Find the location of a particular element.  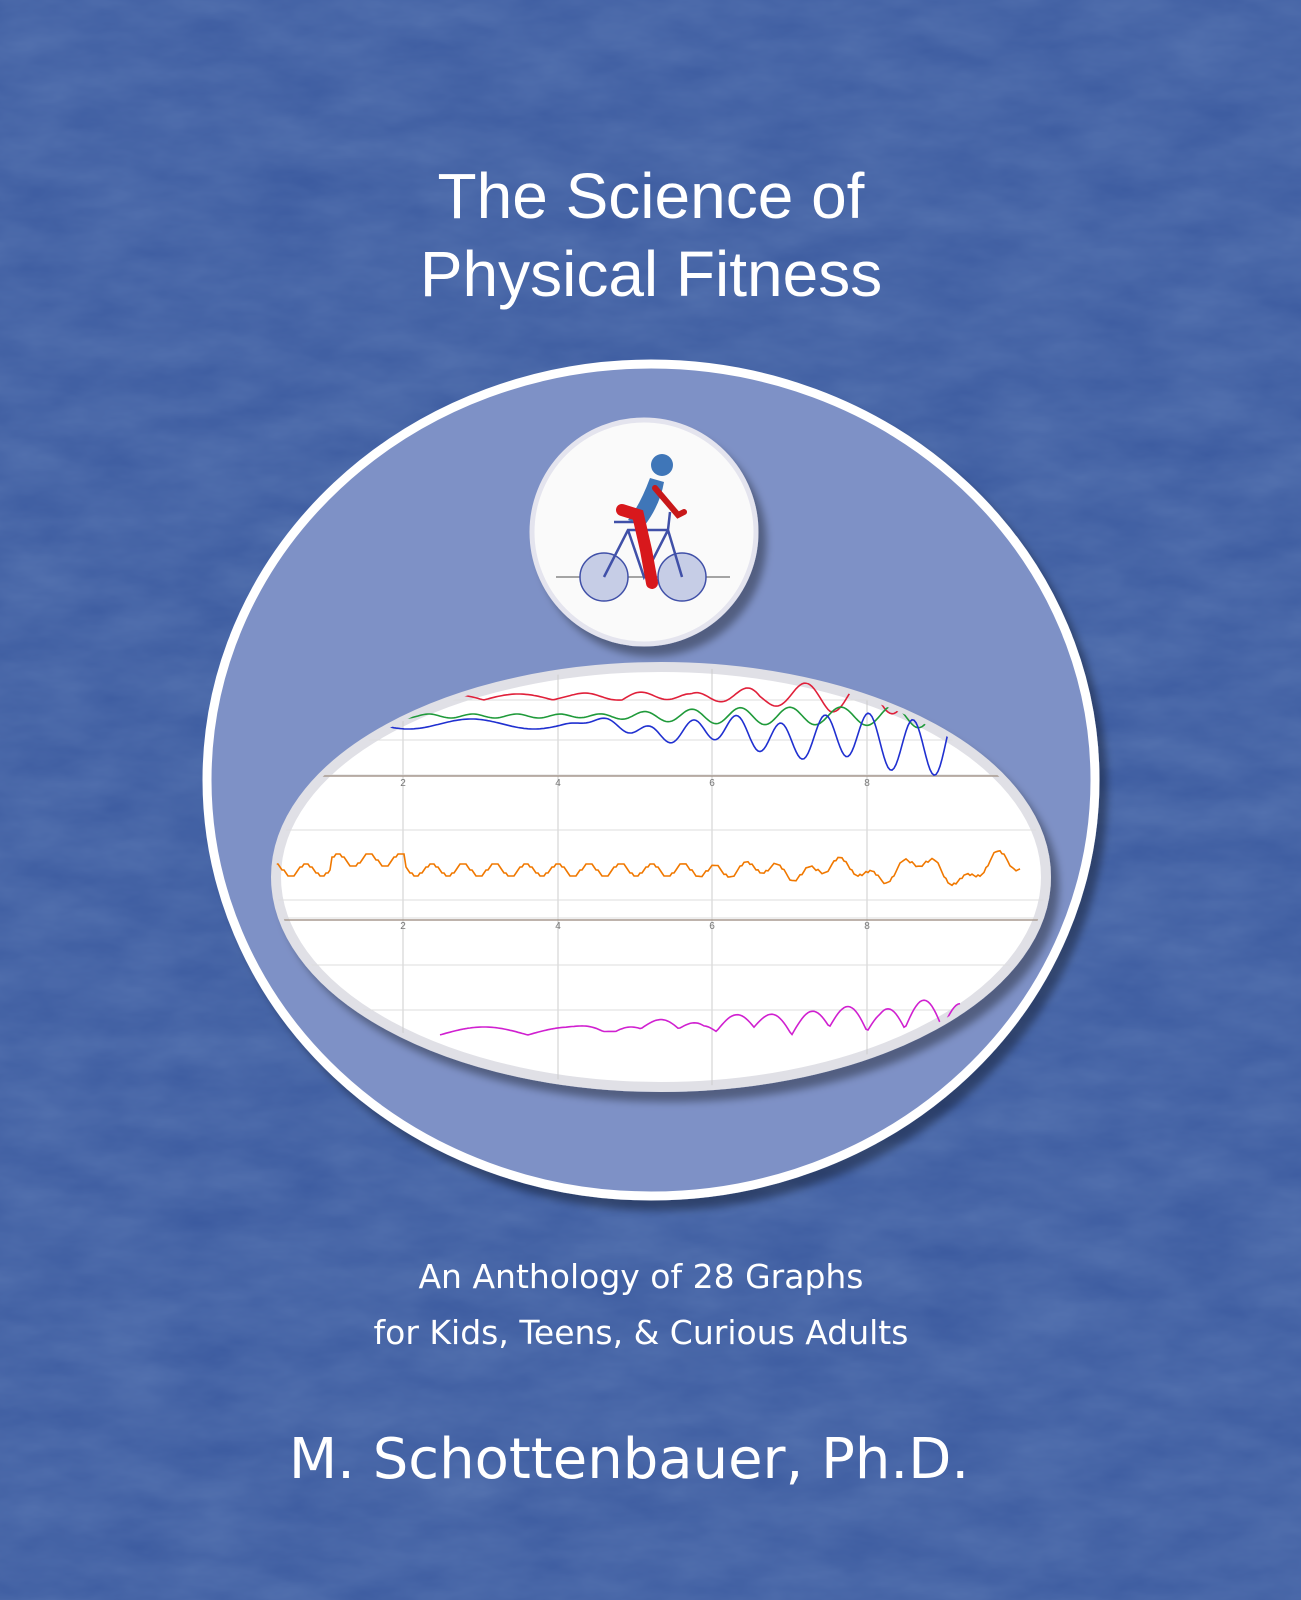

title-line: The Science of is located at coordinates (651, 196).